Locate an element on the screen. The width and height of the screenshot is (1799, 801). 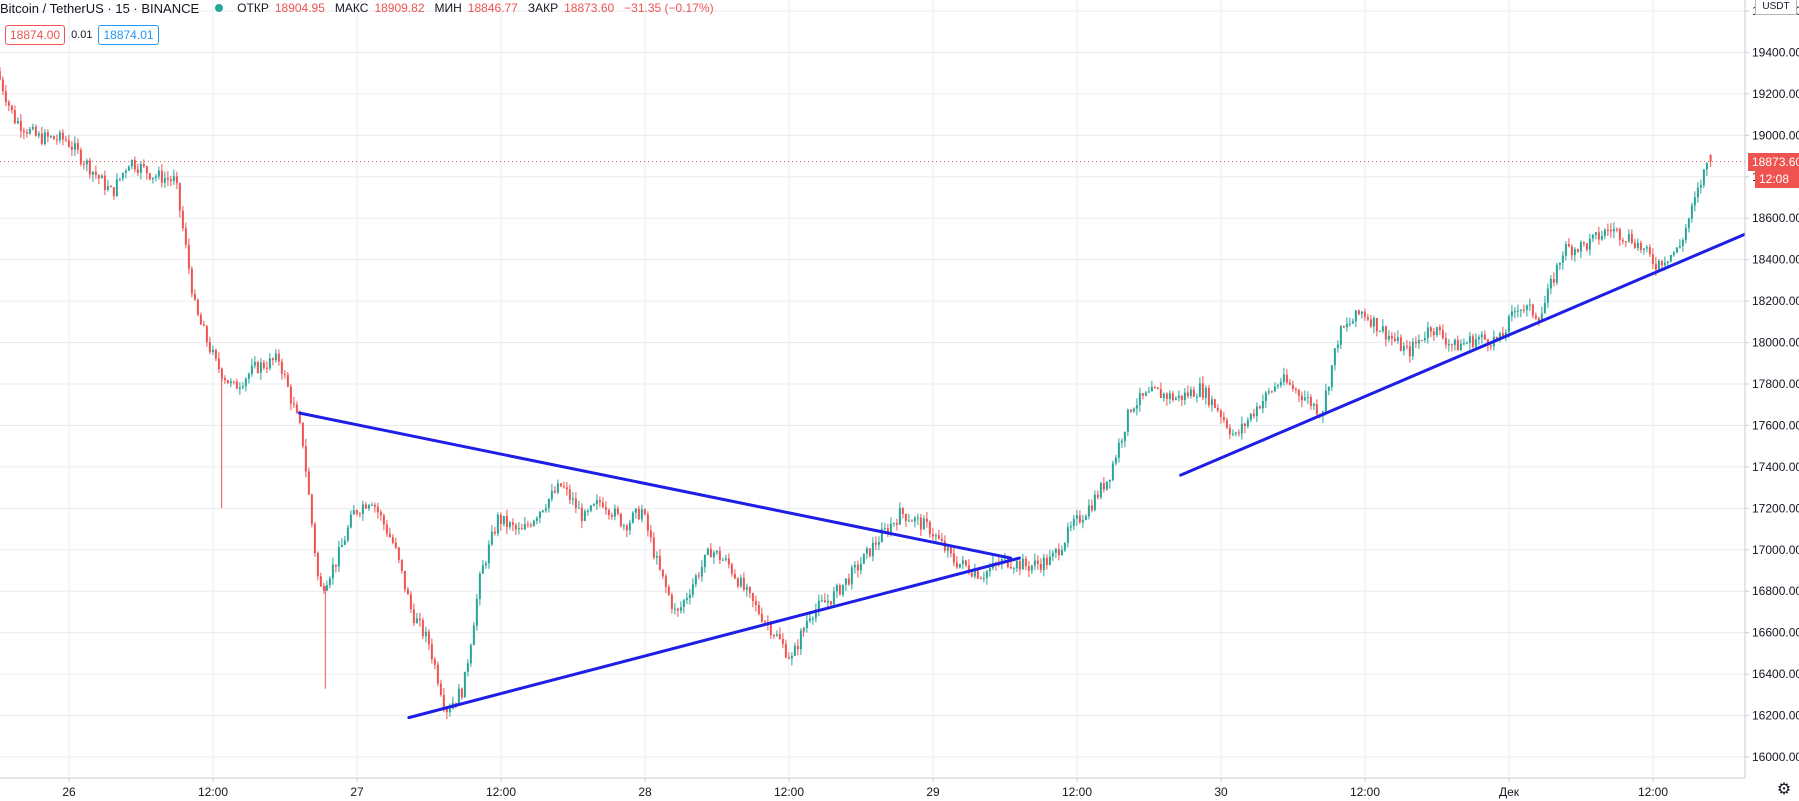
buy-button: 18874.01 is located at coordinates (128, 35).